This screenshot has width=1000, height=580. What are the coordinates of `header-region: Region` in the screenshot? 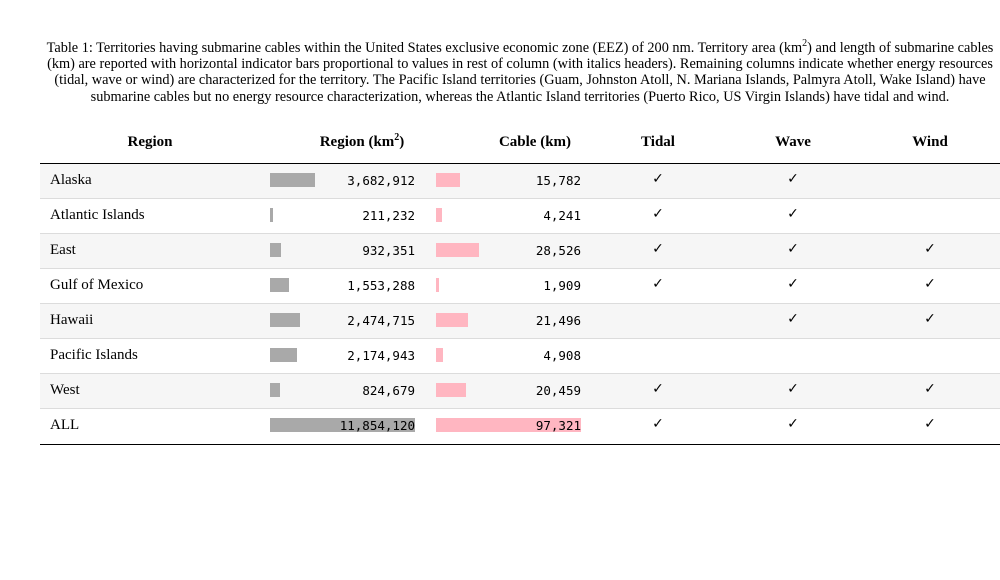 It's located at (150, 142).